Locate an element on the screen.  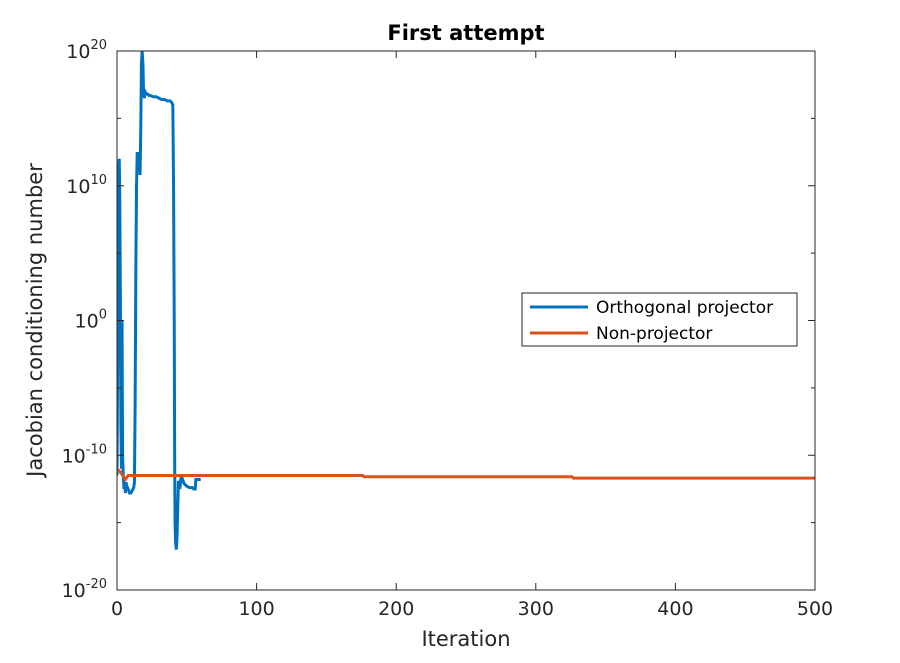
x-tick-label: 0 is located at coordinates (117, 609).